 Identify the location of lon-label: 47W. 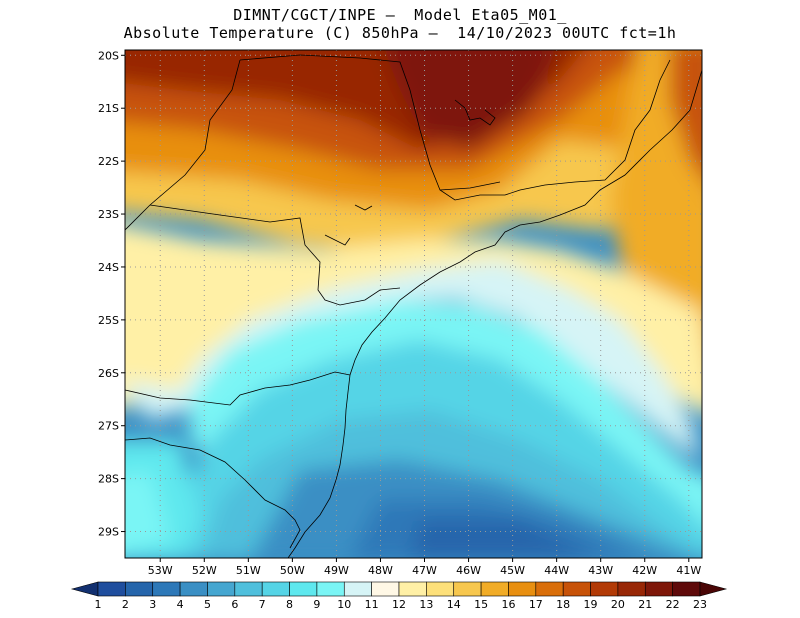
(424, 570).